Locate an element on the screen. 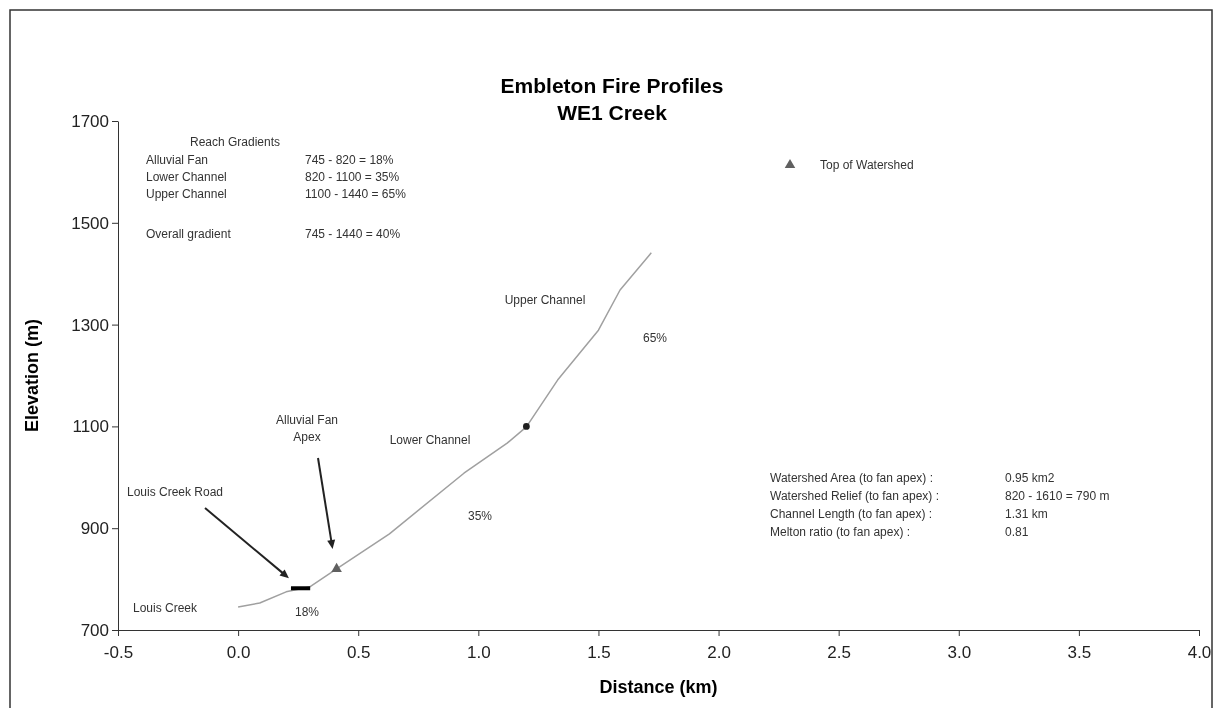  x-tick-label: 2.0 is located at coordinates (719, 652).